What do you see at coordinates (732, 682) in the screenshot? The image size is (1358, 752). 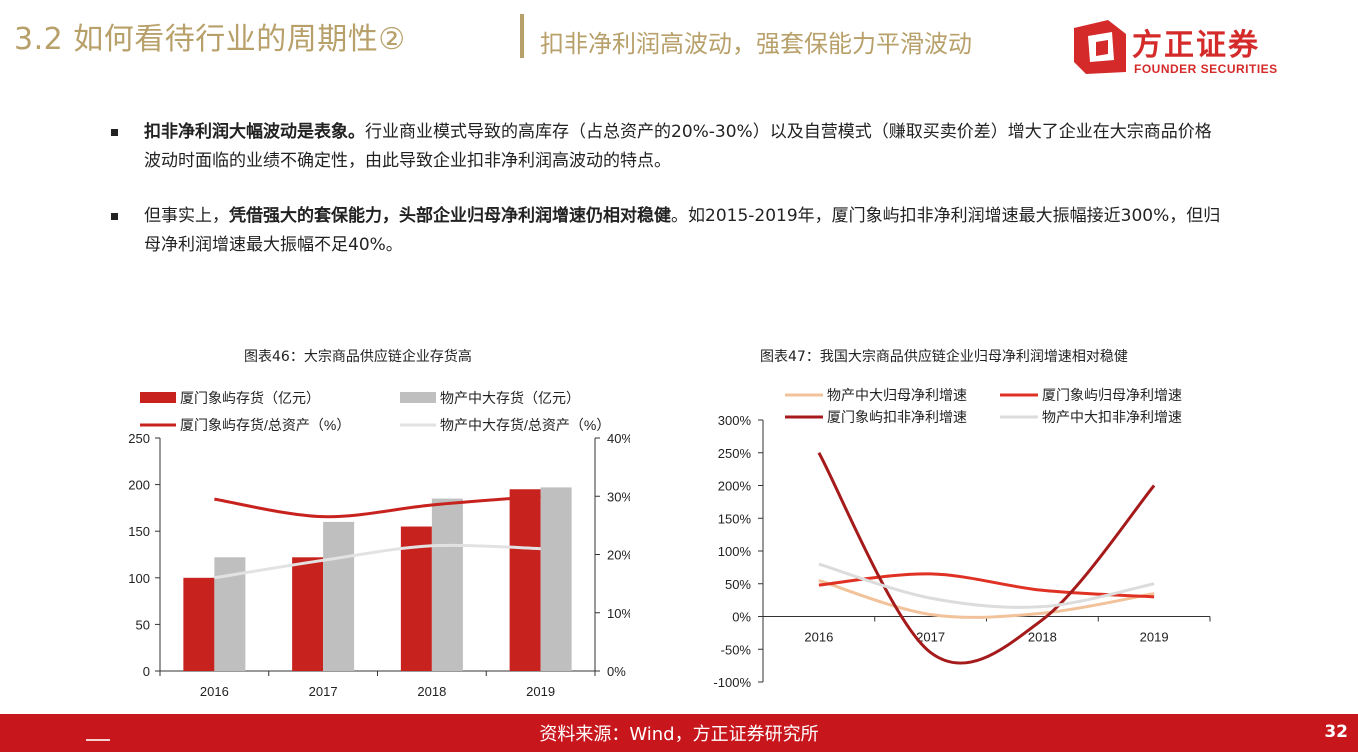 I see `y-tick-label: -100%` at bounding box center [732, 682].